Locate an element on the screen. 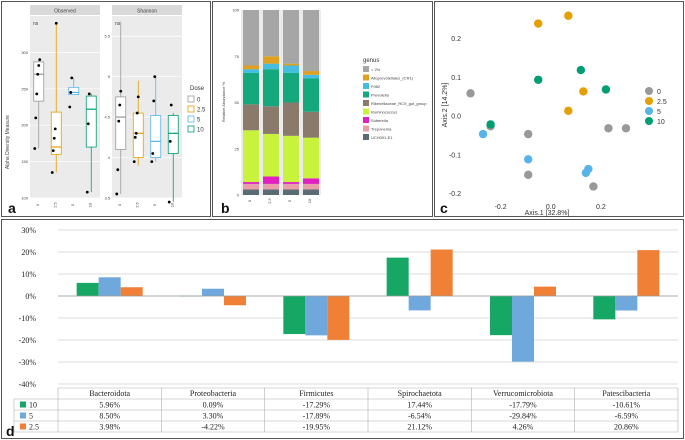 The width and height of the screenshot is (685, 440). y-tick-label: 0.2 is located at coordinates (456, 39).